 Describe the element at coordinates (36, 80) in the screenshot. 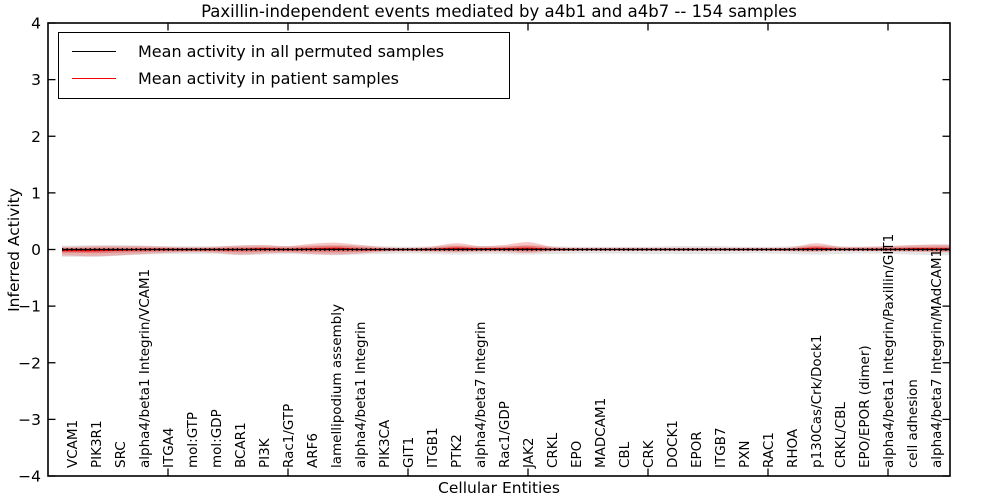

I see `y-tick-label: 3` at that location.